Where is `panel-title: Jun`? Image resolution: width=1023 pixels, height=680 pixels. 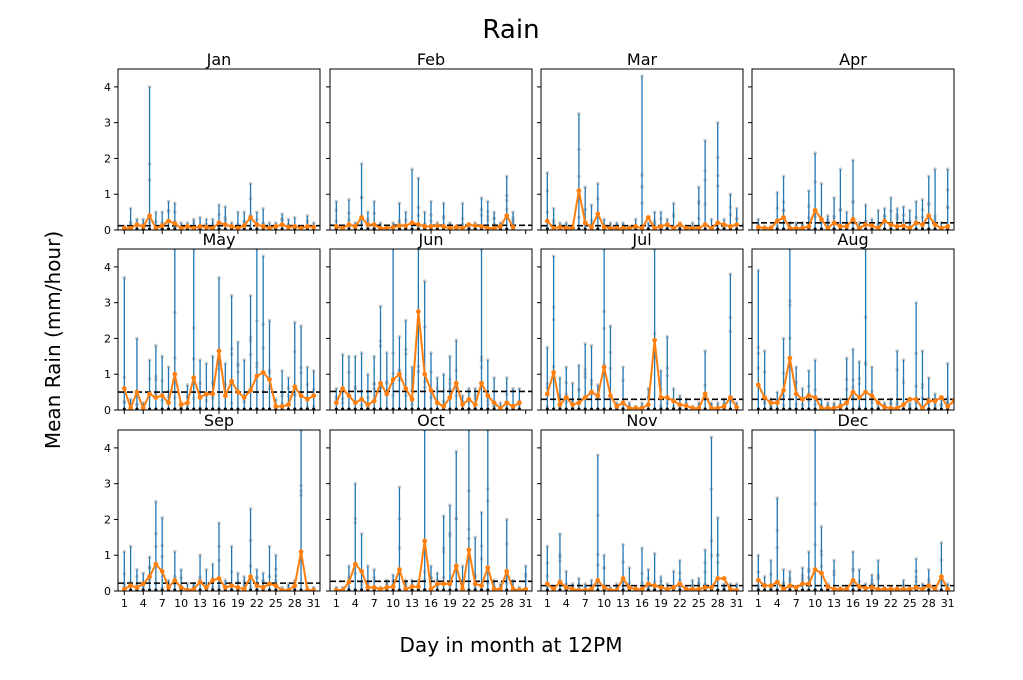 panel-title: Jun is located at coordinates (431, 239).